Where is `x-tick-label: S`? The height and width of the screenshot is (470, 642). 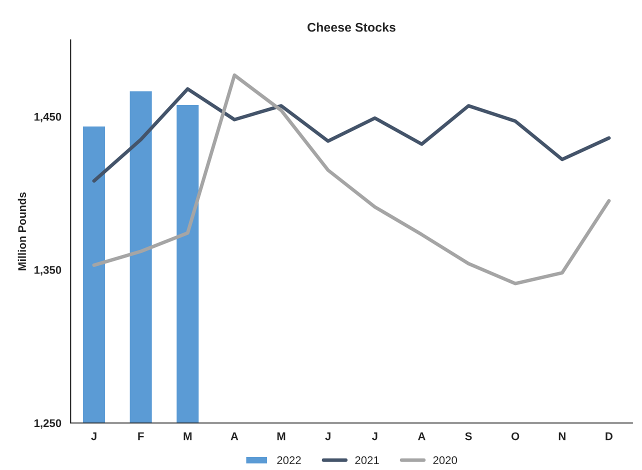 x-tick-label: S is located at coordinates (468, 436).